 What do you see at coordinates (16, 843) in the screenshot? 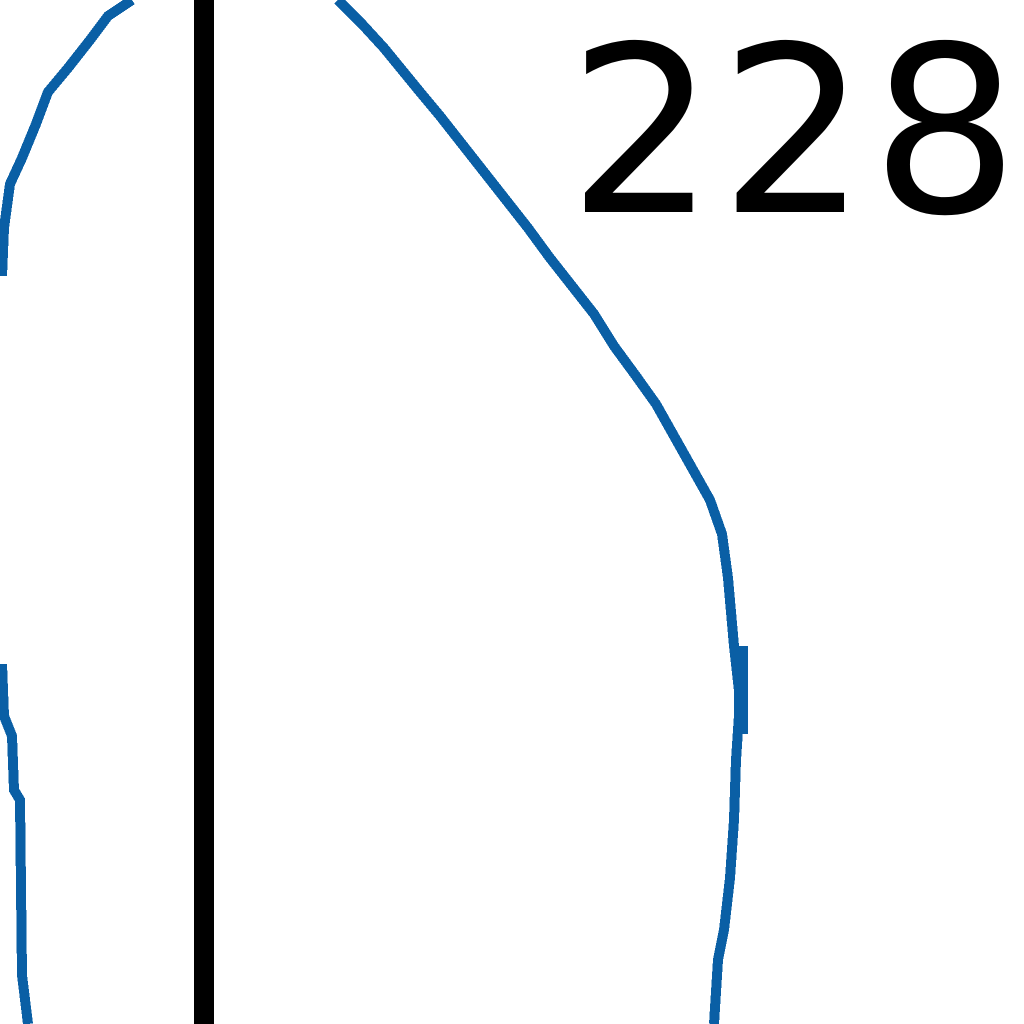
I see `contour-line-left-lower` at bounding box center [16, 843].